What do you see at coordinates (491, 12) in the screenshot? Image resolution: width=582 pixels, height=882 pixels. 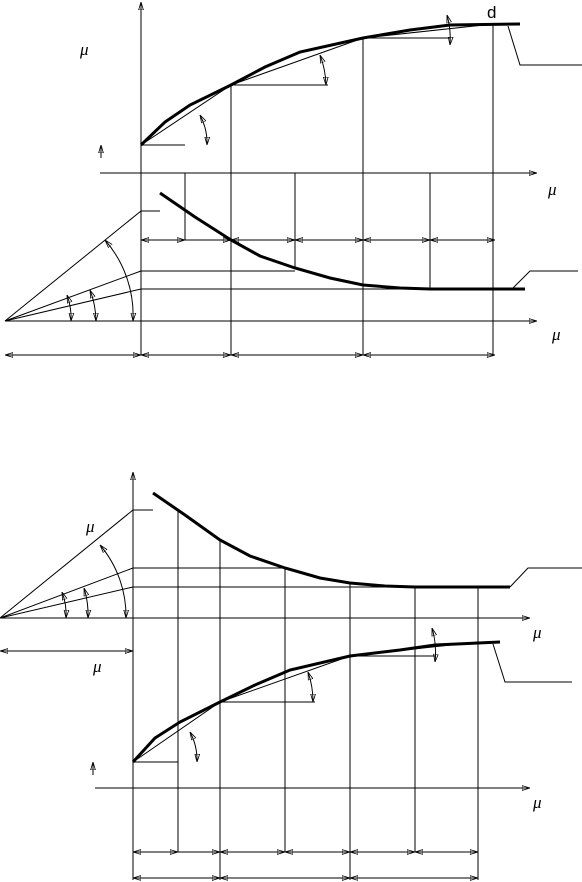 I see `label: d` at bounding box center [491, 12].